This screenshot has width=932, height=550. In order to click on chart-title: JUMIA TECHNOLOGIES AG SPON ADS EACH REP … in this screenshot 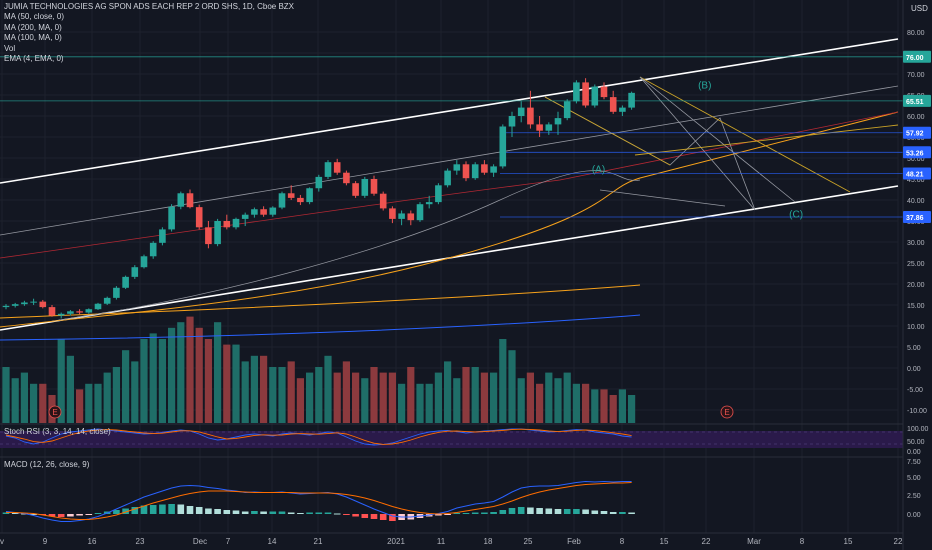, I will do `click(149, 6)`.